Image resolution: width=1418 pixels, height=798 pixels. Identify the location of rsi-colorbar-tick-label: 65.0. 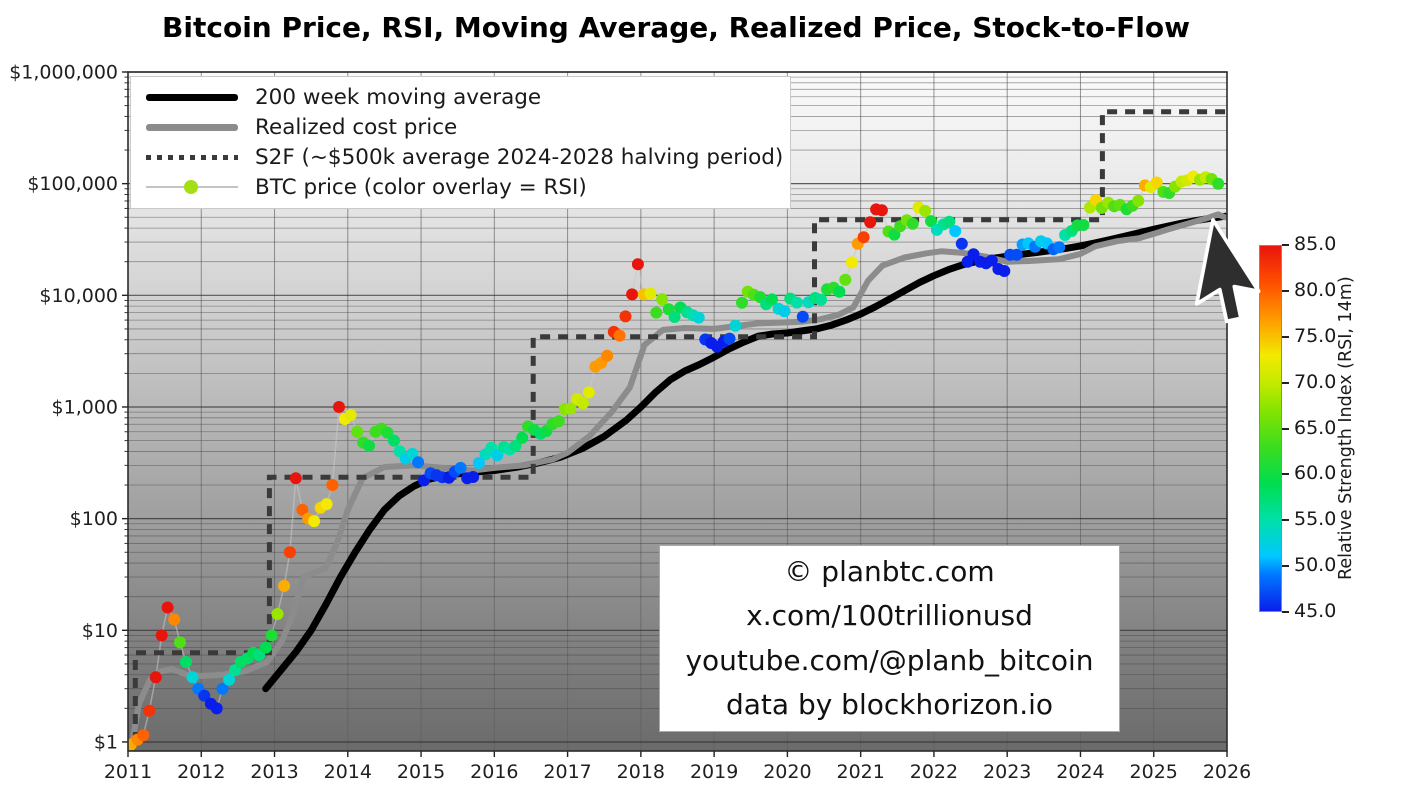
(1315, 427).